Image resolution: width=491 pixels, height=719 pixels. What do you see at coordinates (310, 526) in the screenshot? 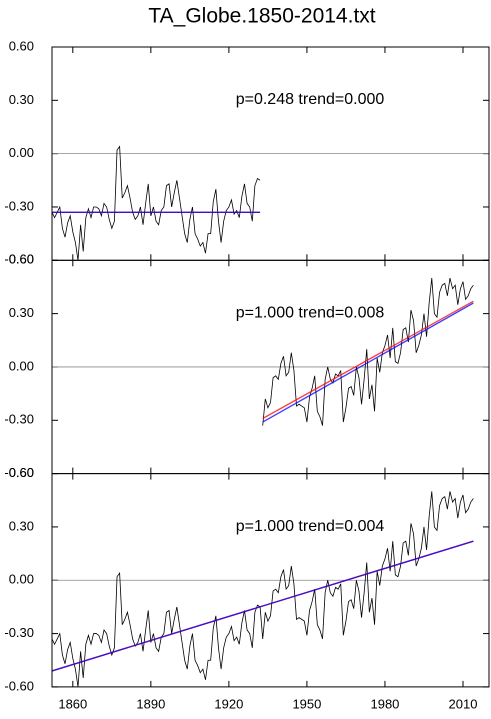
I see `annotation: p=1.000 trend=0.004` at bounding box center [310, 526].